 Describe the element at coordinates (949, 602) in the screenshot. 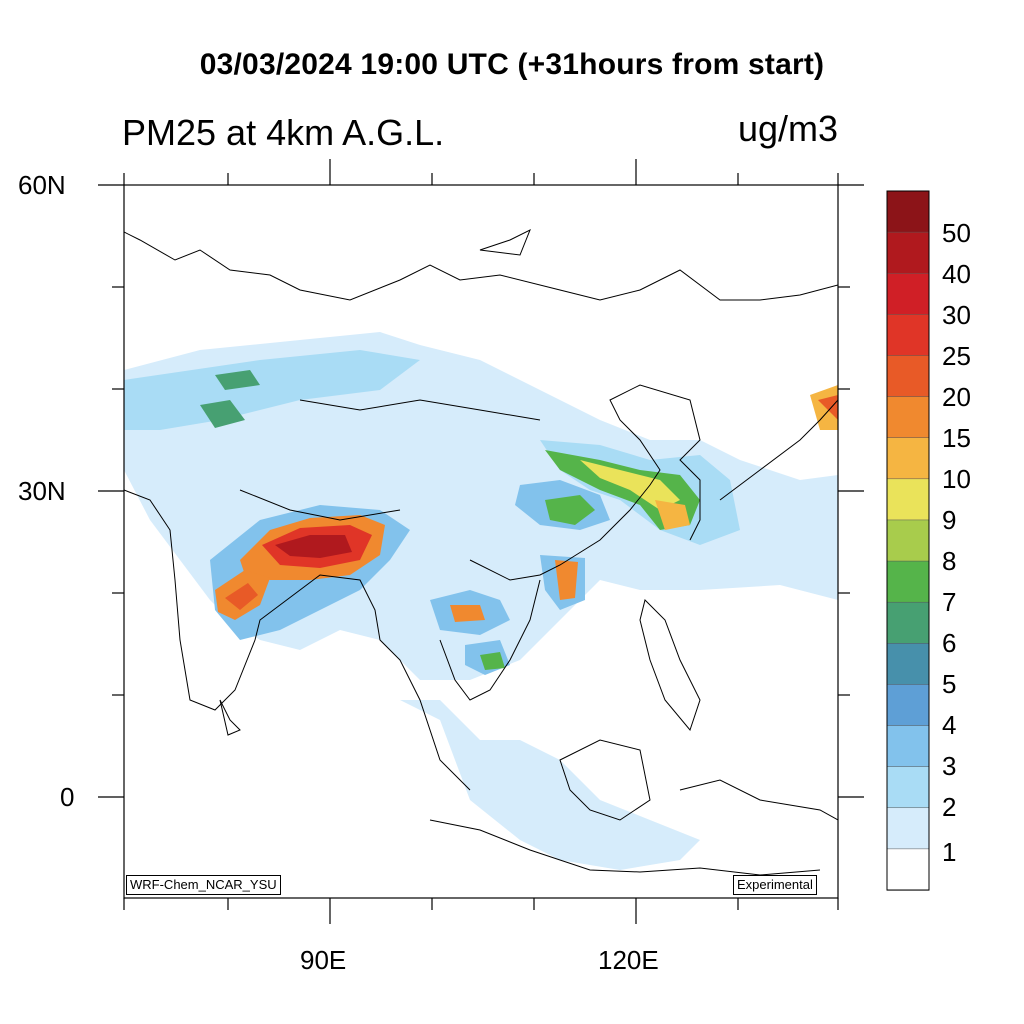

I see `legend-label: 7` at that location.